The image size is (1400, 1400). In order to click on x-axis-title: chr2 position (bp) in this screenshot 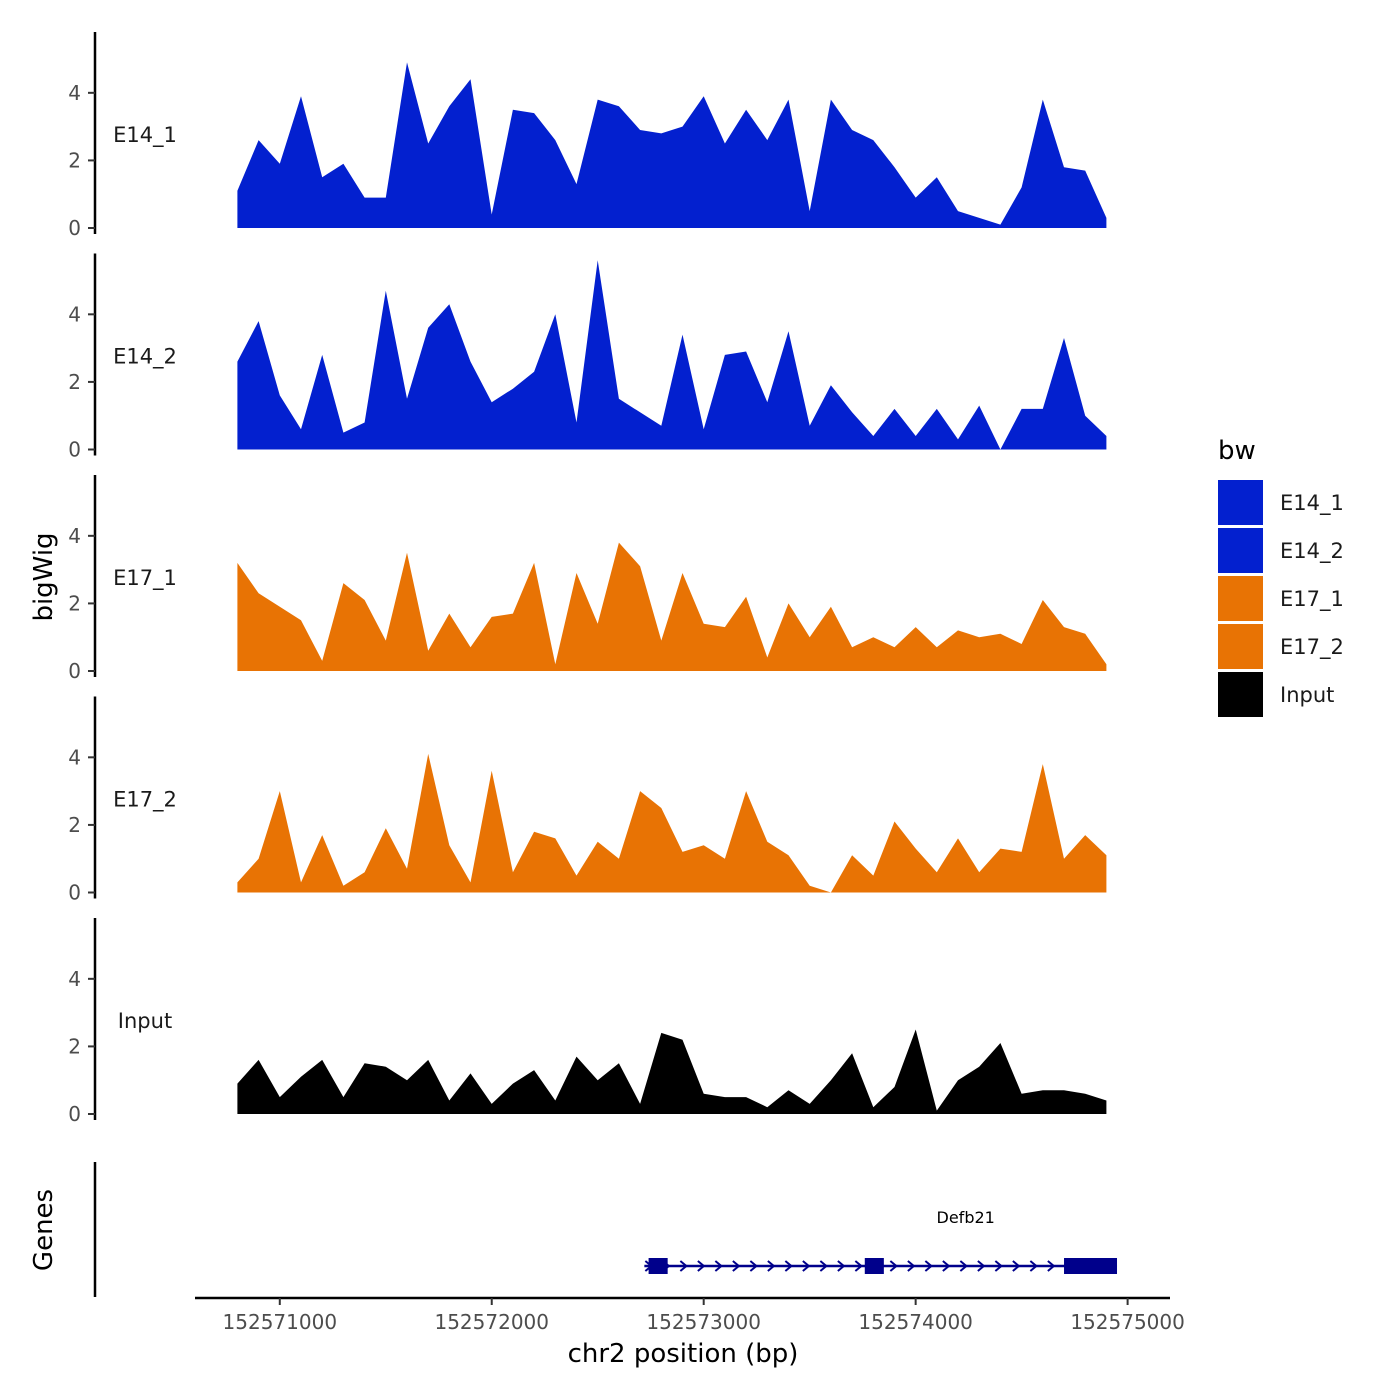, I will do `click(683, 1354)`.